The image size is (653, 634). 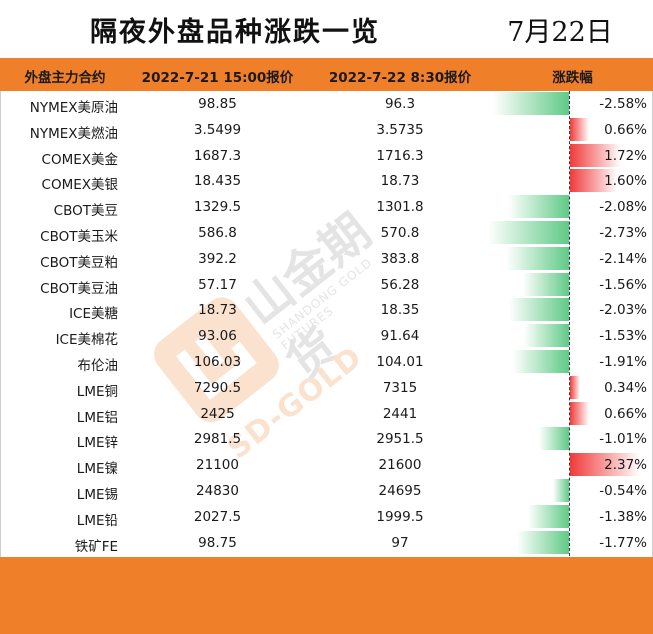 What do you see at coordinates (65, 78) in the screenshot?
I see `column-header-contract: 外盘主力合约` at bounding box center [65, 78].